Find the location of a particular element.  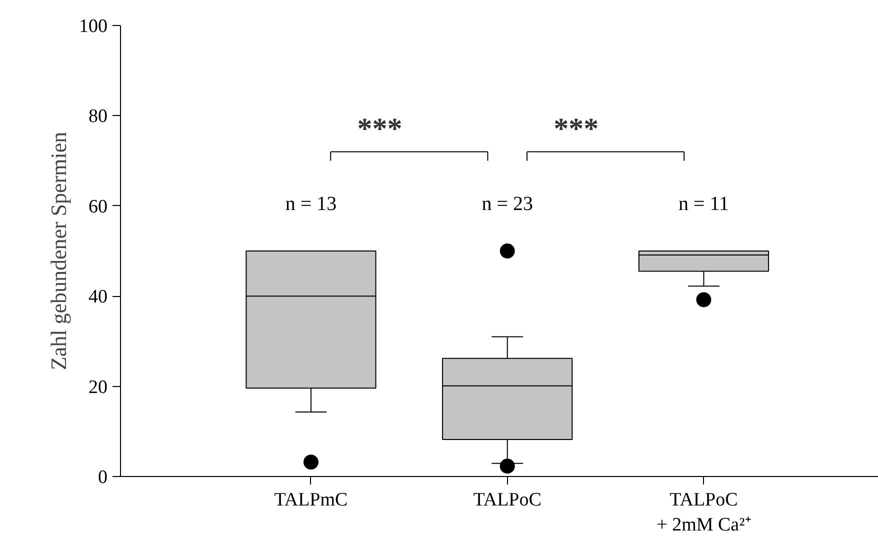

y-tick-label: 40 is located at coordinates (98, 297).